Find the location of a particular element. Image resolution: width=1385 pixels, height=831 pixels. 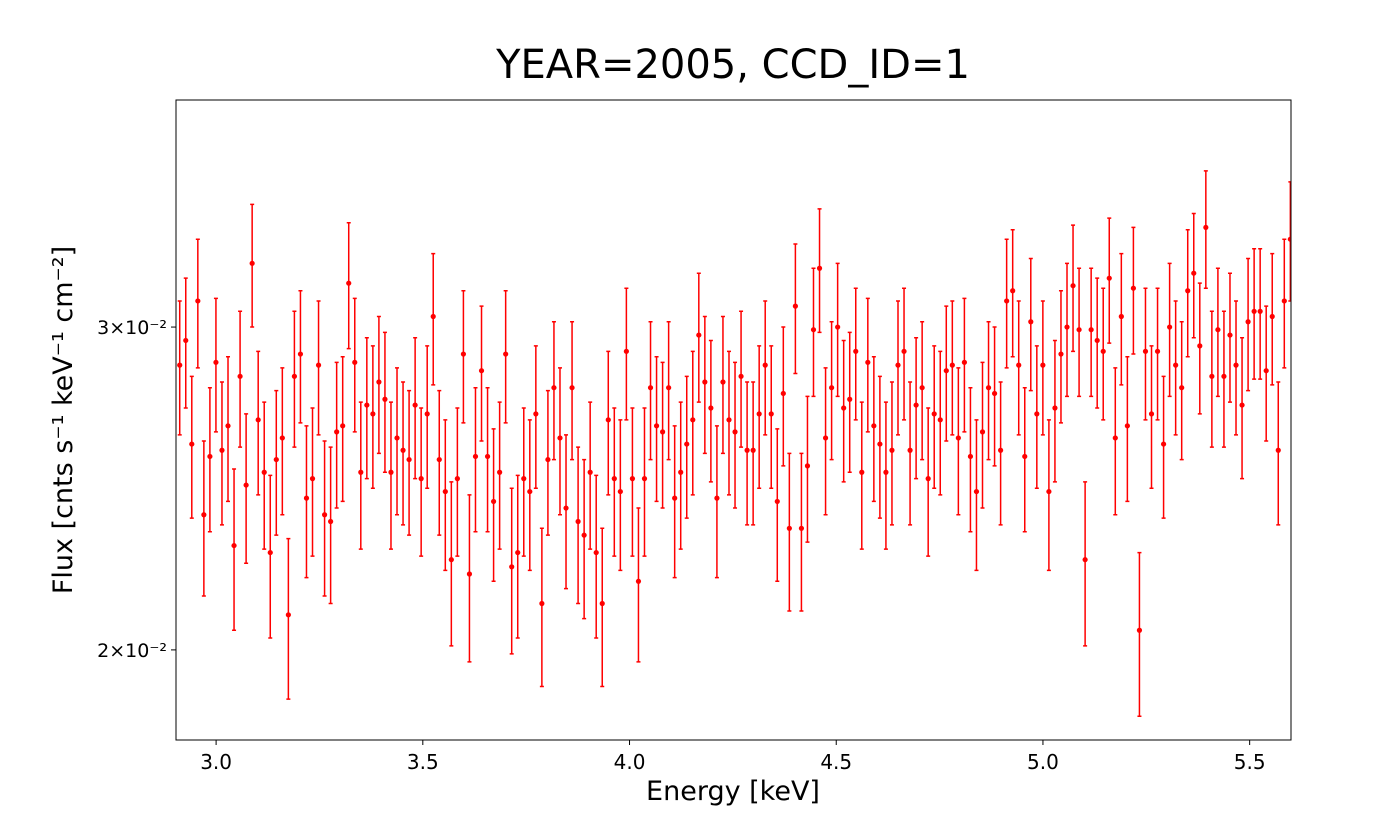

x-tick-label: 5.5 is located at coordinates (1250, 762).